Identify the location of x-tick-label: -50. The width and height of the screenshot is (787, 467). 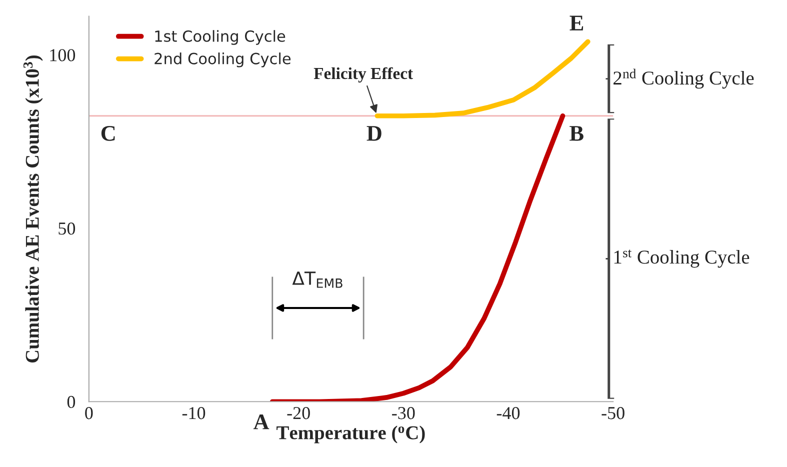
(613, 413).